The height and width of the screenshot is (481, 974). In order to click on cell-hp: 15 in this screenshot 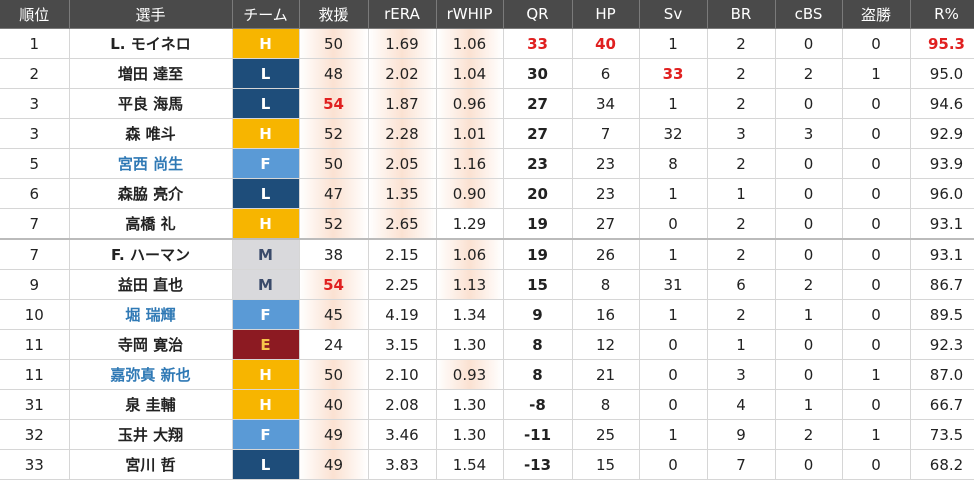, I will do `click(606, 464)`.